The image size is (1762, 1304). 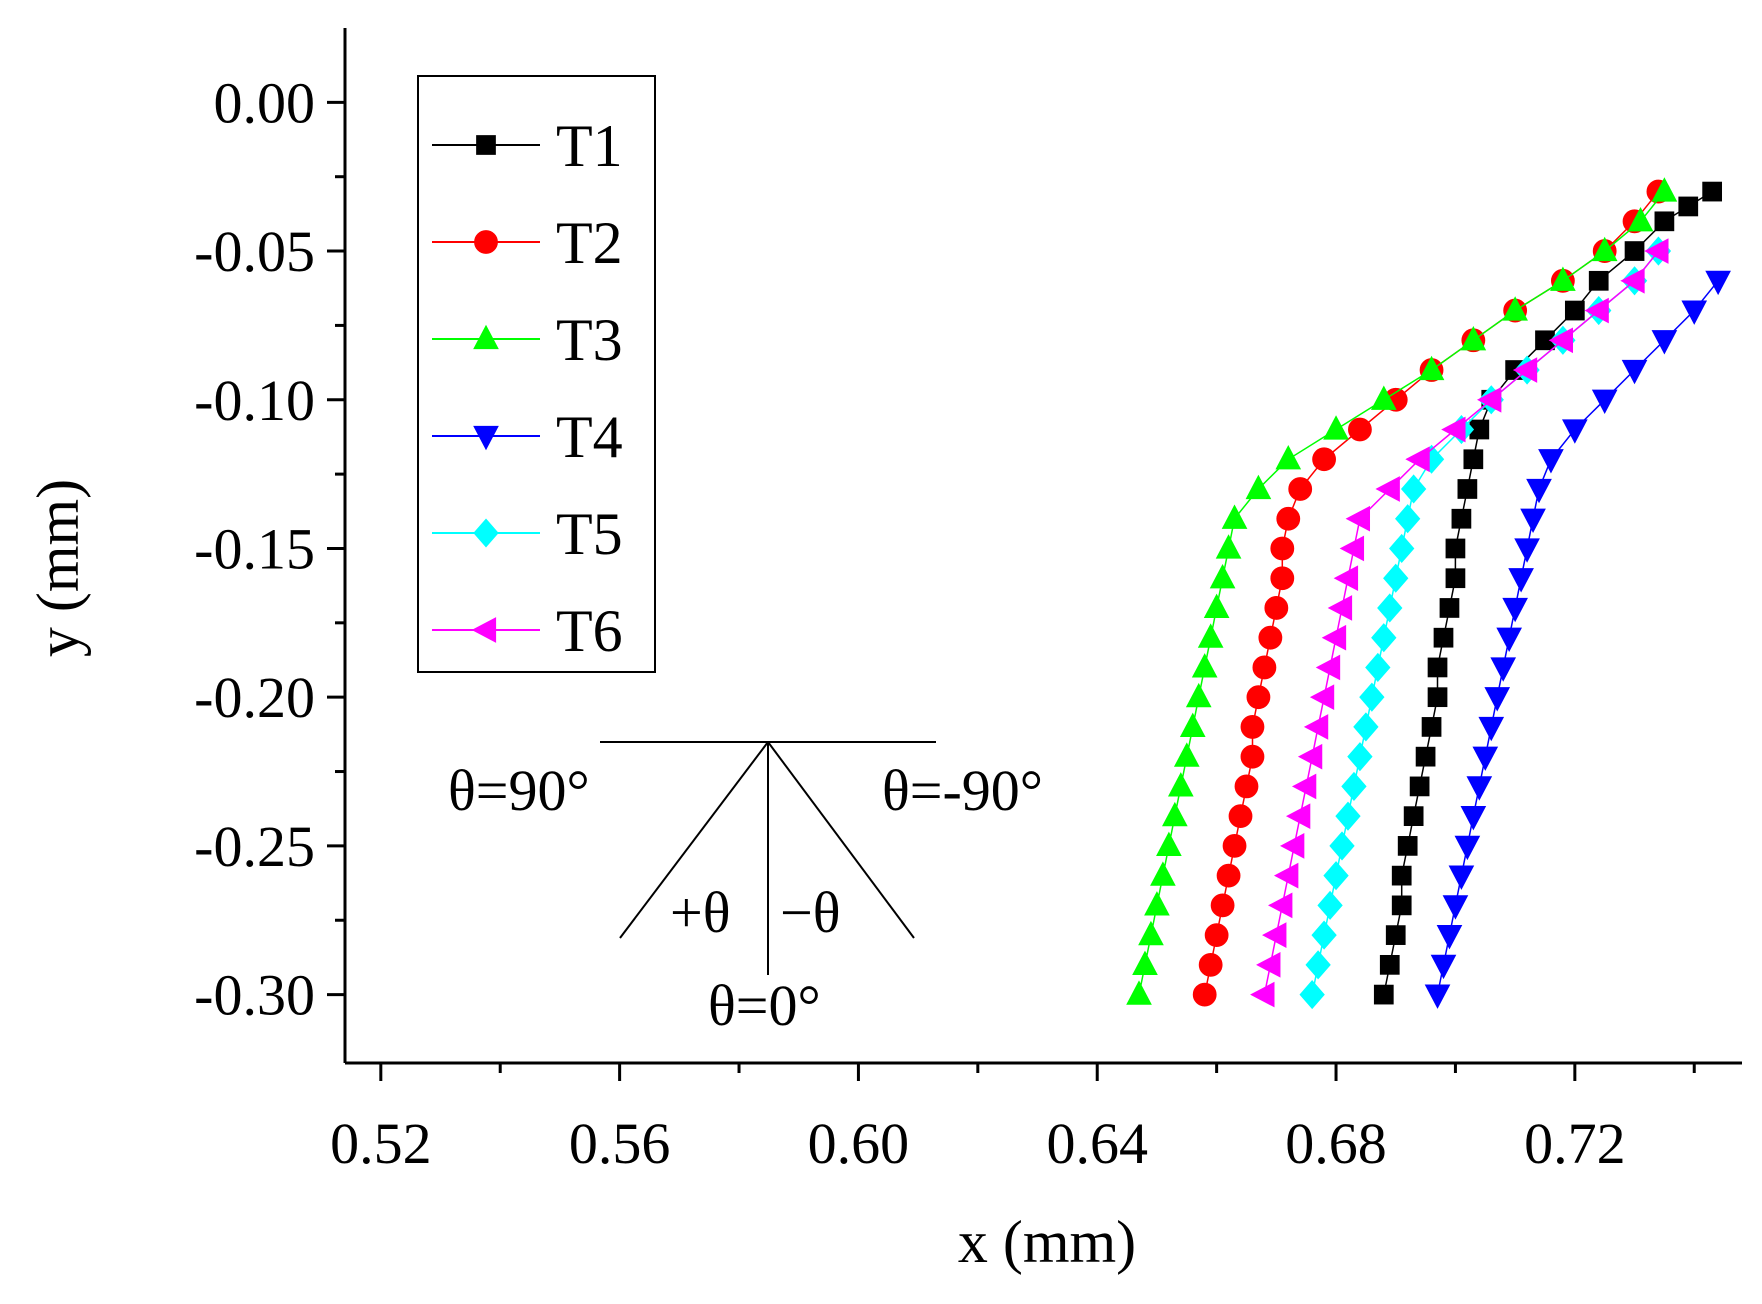 I want to click on legend-label-T3: T3, so click(x=589, y=340).